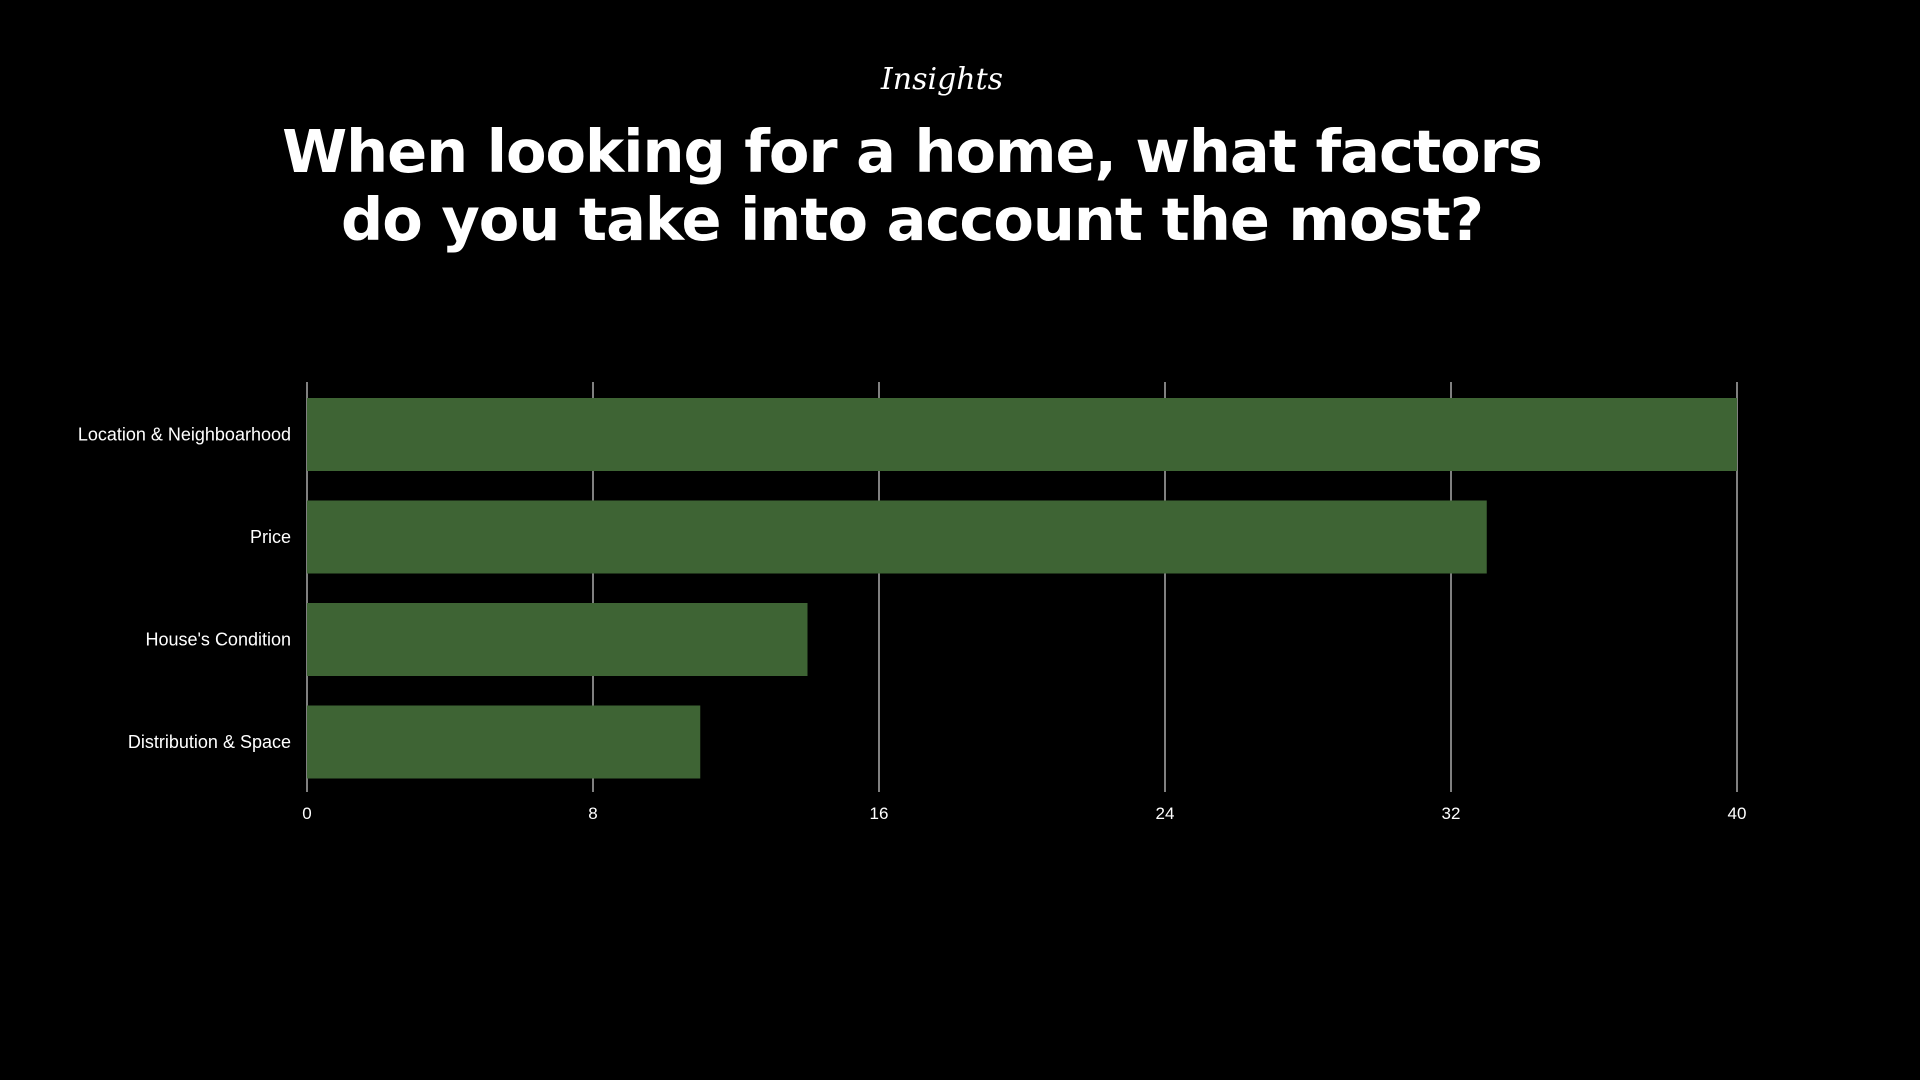 The height and width of the screenshot is (1080, 1920). What do you see at coordinates (306, 813) in the screenshot?
I see `x-tick-label: 0` at bounding box center [306, 813].